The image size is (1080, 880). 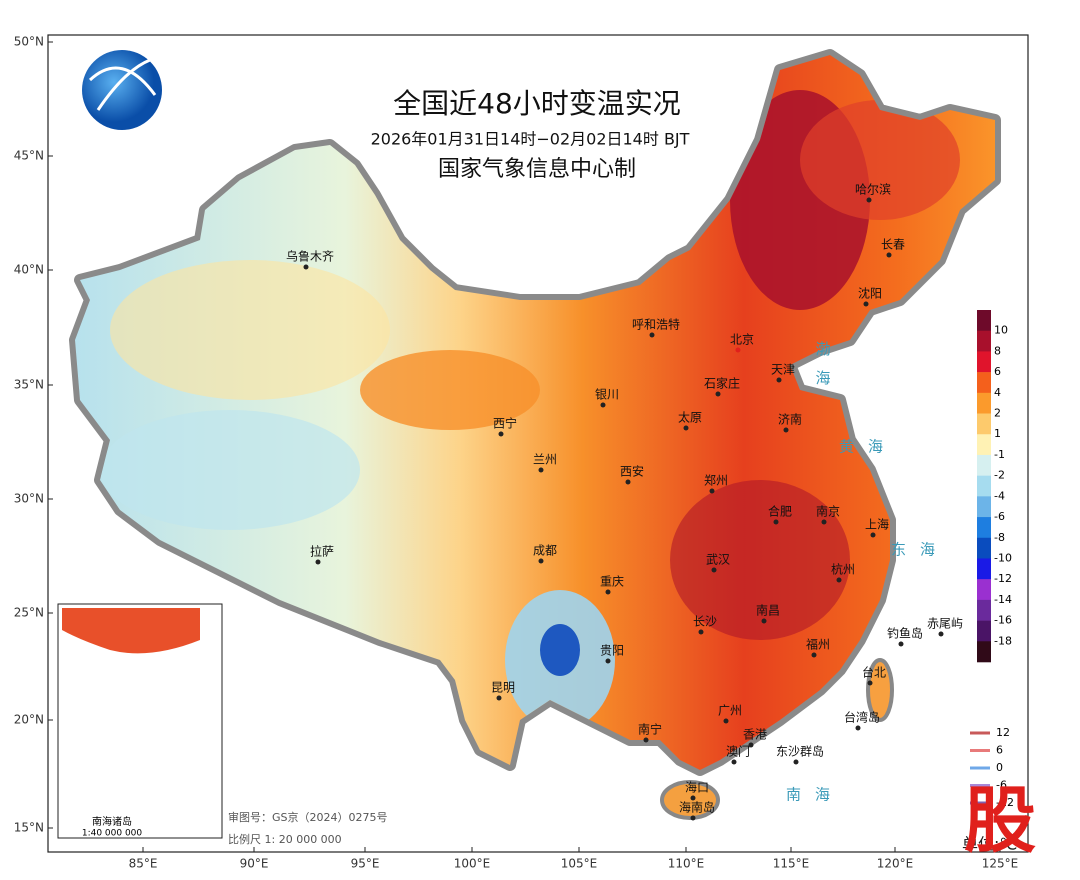 I want to click on city-label: 海南岛, so click(x=697, y=807).